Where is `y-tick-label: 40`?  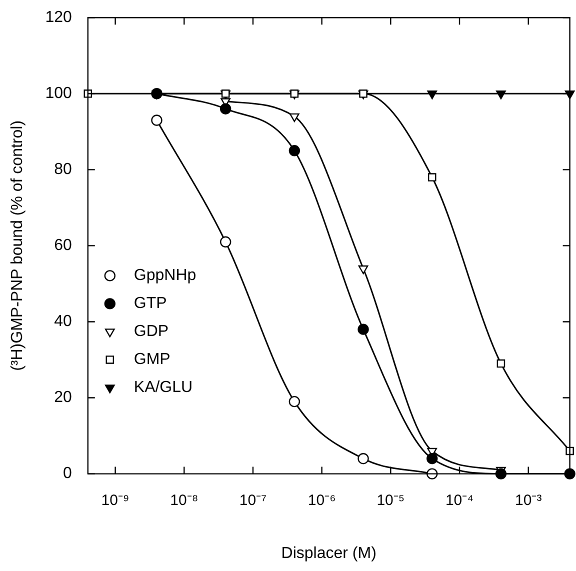
y-tick-label: 40 is located at coordinates (63, 321).